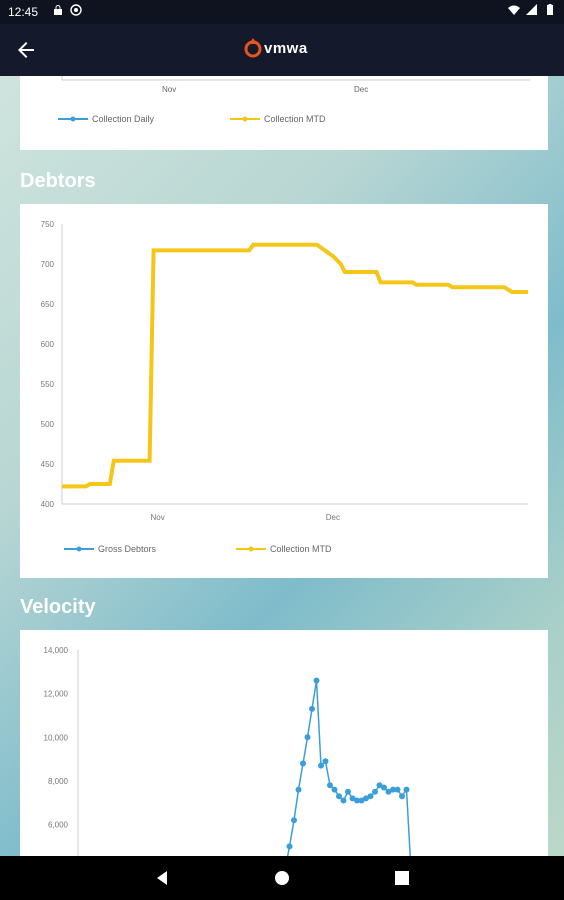 This screenshot has width=564, height=900. What do you see at coordinates (48, 464) in the screenshot?
I see `y-tick-label: 450` at bounding box center [48, 464].